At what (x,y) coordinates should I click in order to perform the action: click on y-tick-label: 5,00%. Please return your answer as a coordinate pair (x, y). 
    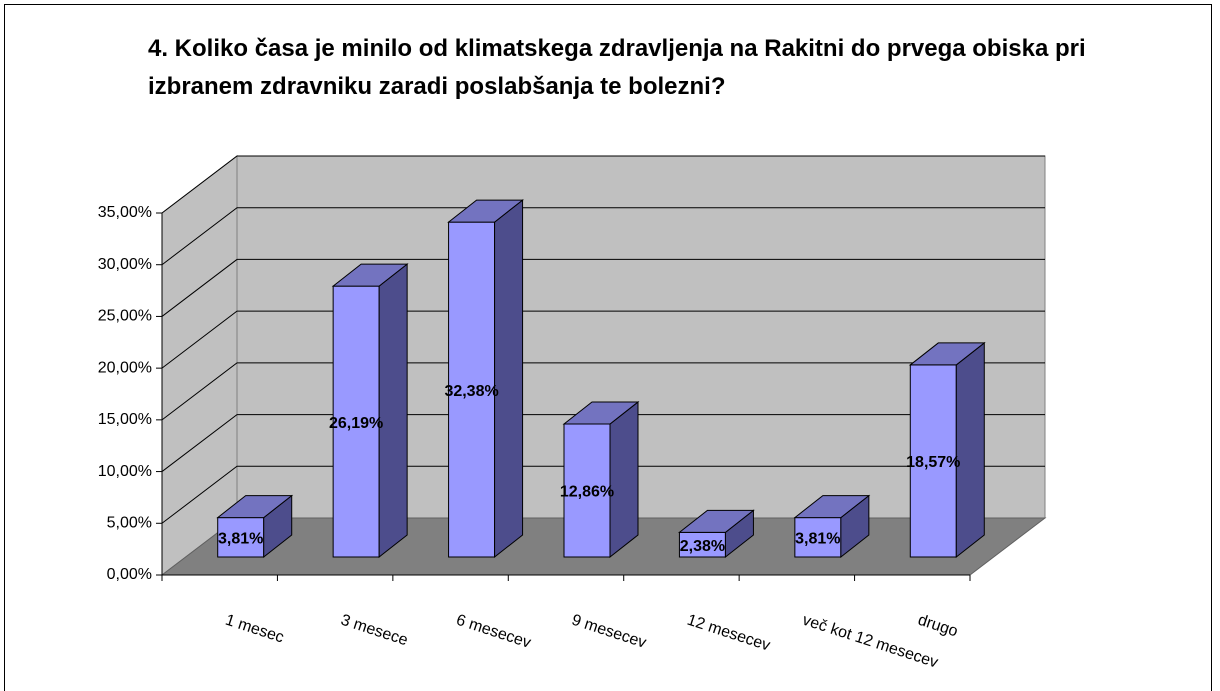
    Looking at the image, I should click on (129, 523).